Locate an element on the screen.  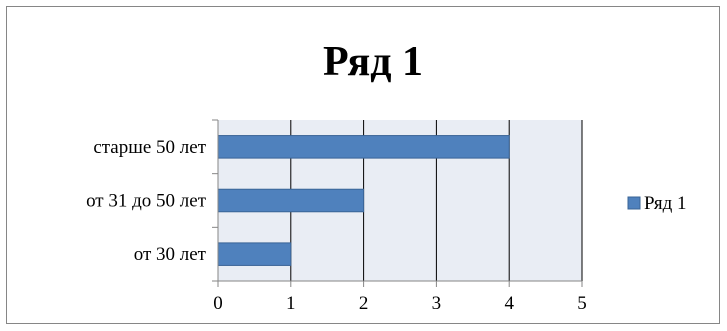
legend-swatch is located at coordinates (634, 203).